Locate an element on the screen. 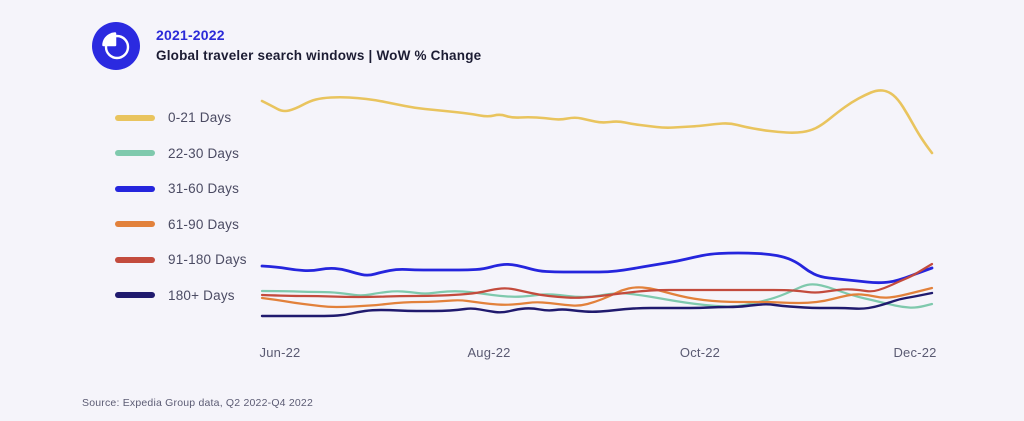 This screenshot has width=1024, height=421. x-tick-dec-22: Dec-22 is located at coordinates (915, 352).